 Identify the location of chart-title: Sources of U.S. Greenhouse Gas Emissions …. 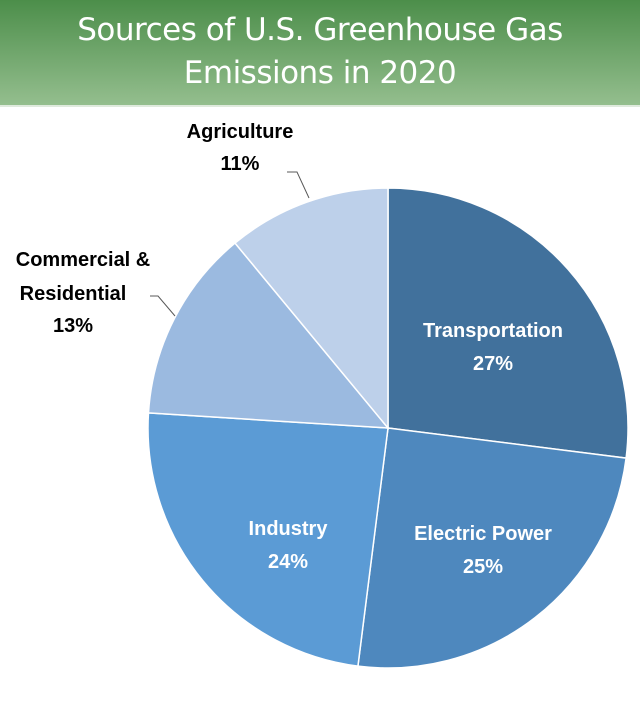
(320, 51).